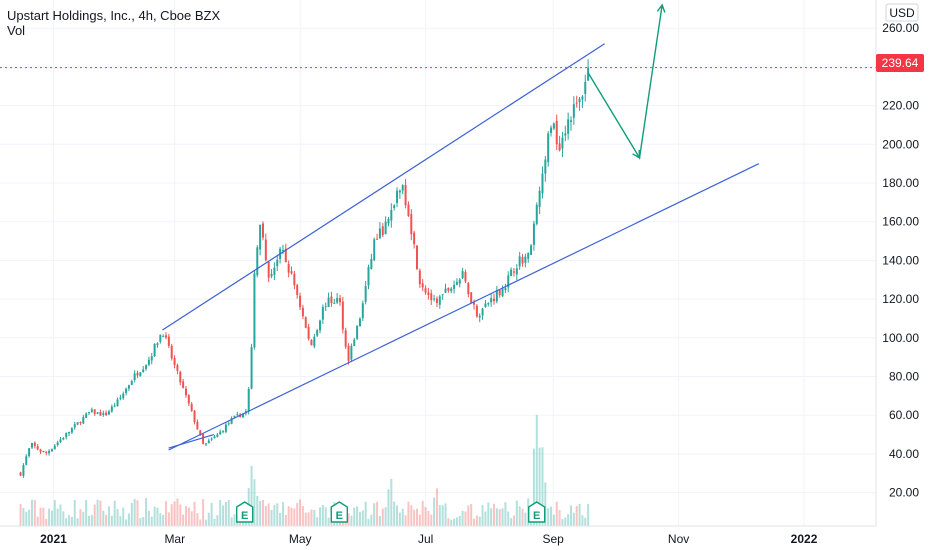 Image resolution: width=932 pixels, height=550 pixels. I want to click on x-tick-label: Mar, so click(174, 539).